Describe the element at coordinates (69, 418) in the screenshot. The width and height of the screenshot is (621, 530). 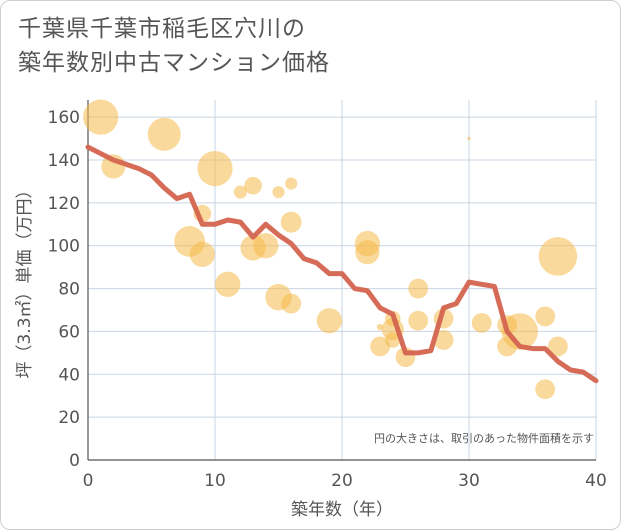
I see `y-tick-label: 20` at that location.